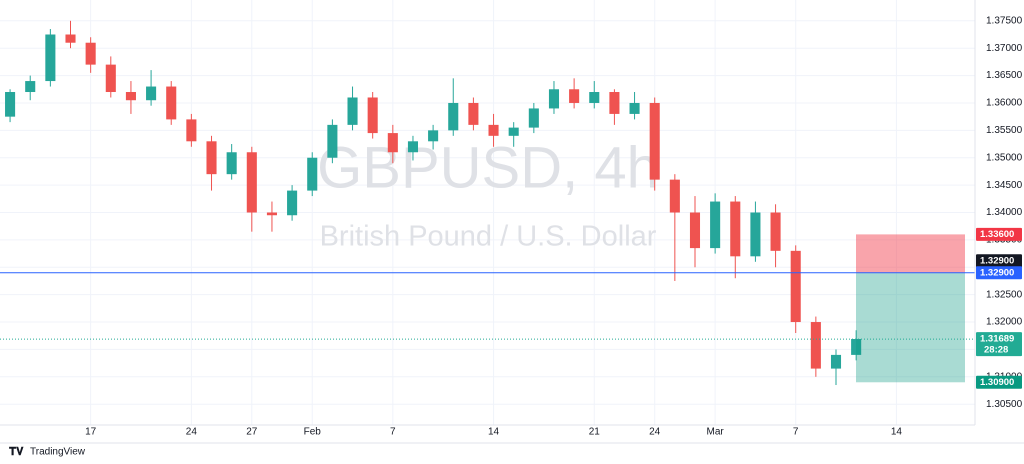  Describe the element at coordinates (1004, 130) in the screenshot. I see `y-tick-label: 1.35500` at that location.